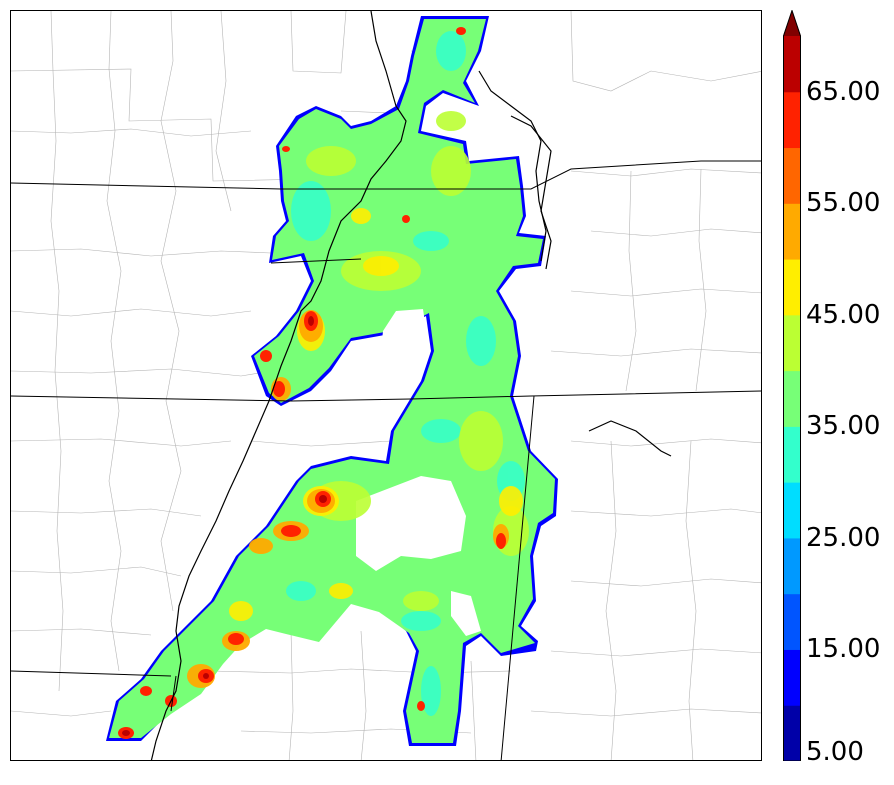 This screenshot has height=785, width=894. Describe the element at coordinates (843, 314) in the screenshot. I see `colorbar-tick-label: 45.00` at that location.